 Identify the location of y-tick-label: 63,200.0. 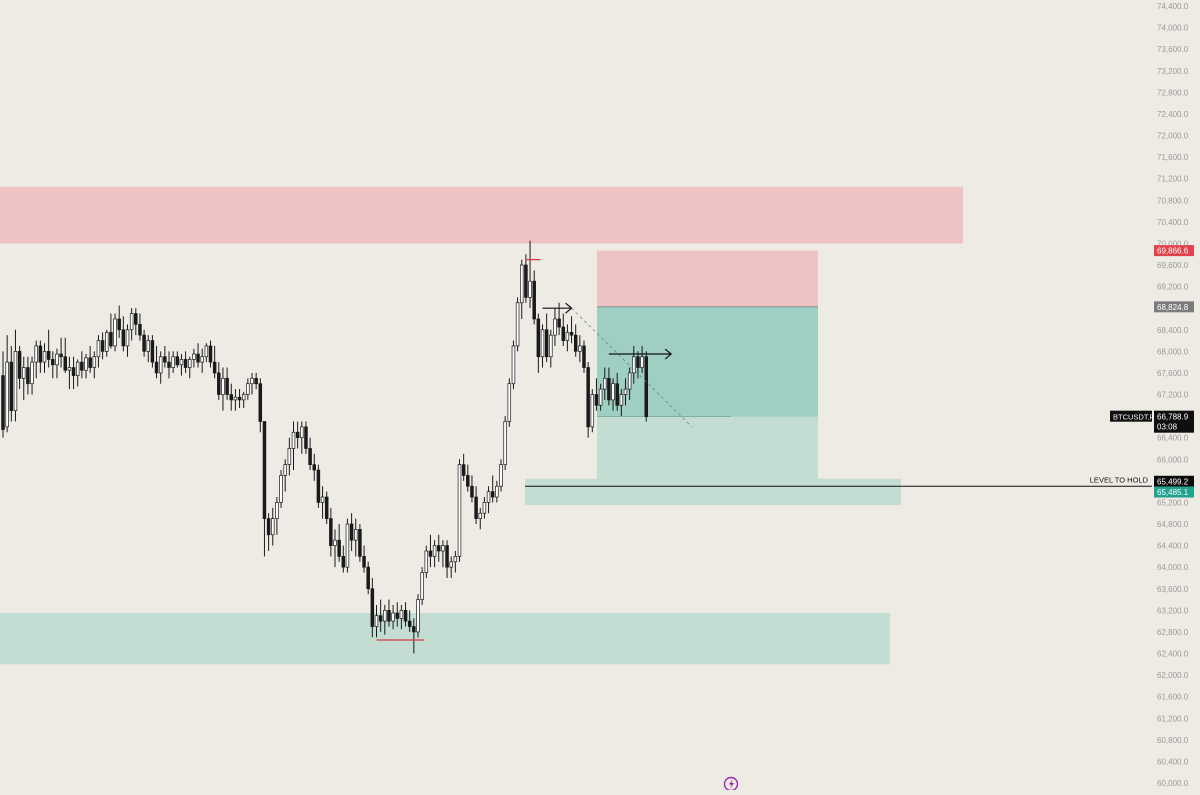
(1173, 610).